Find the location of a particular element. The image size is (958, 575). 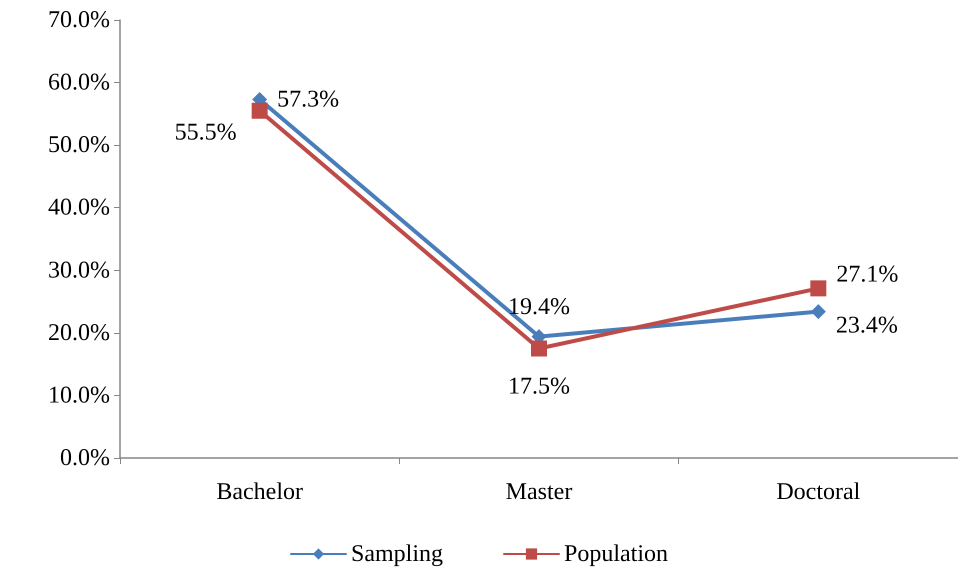

y-tick-label: 10.0% is located at coordinates (79, 395).